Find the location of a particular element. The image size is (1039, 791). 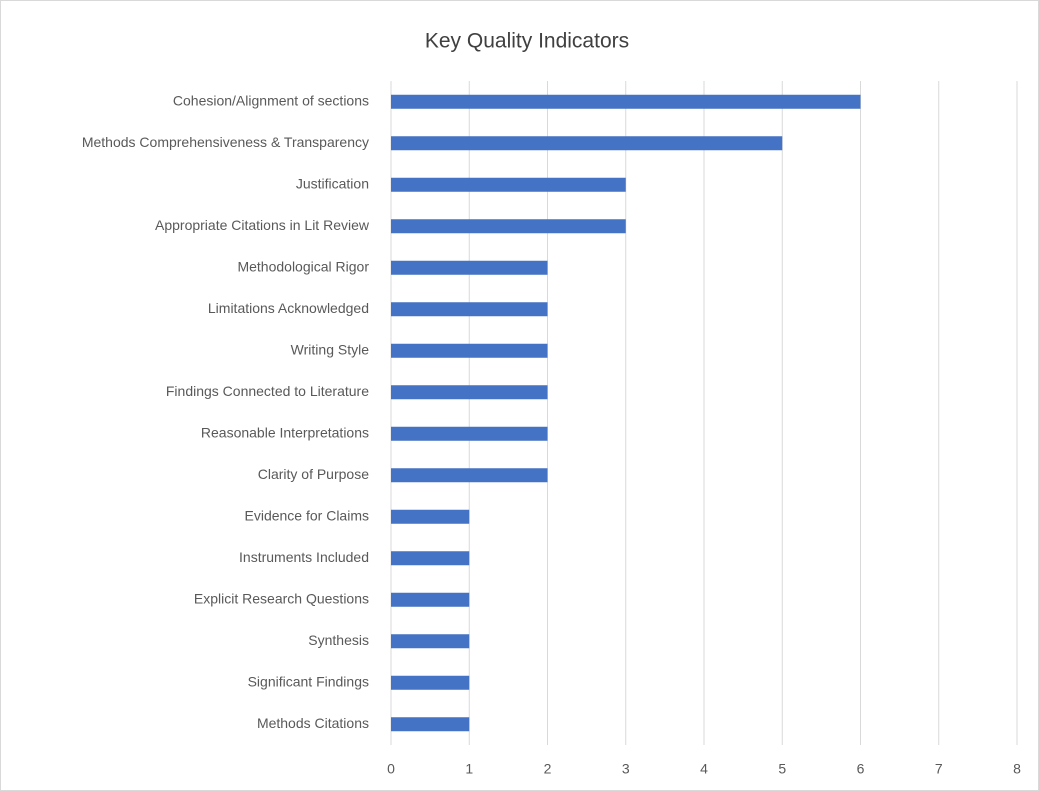

x-tick-label: 4 is located at coordinates (704, 769).